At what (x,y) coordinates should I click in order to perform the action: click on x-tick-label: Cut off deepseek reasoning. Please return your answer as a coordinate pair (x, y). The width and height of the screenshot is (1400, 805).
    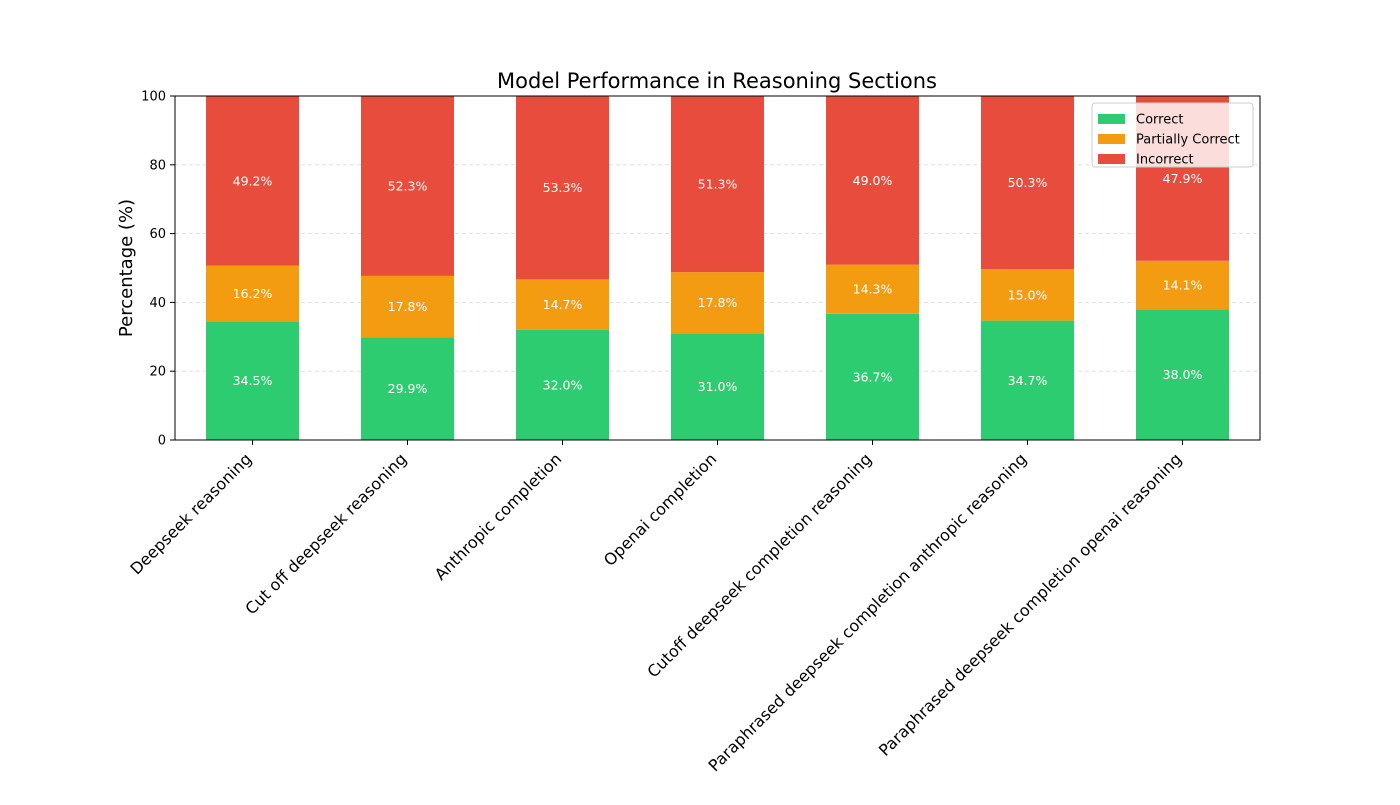
    Looking at the image, I should click on (325, 533).